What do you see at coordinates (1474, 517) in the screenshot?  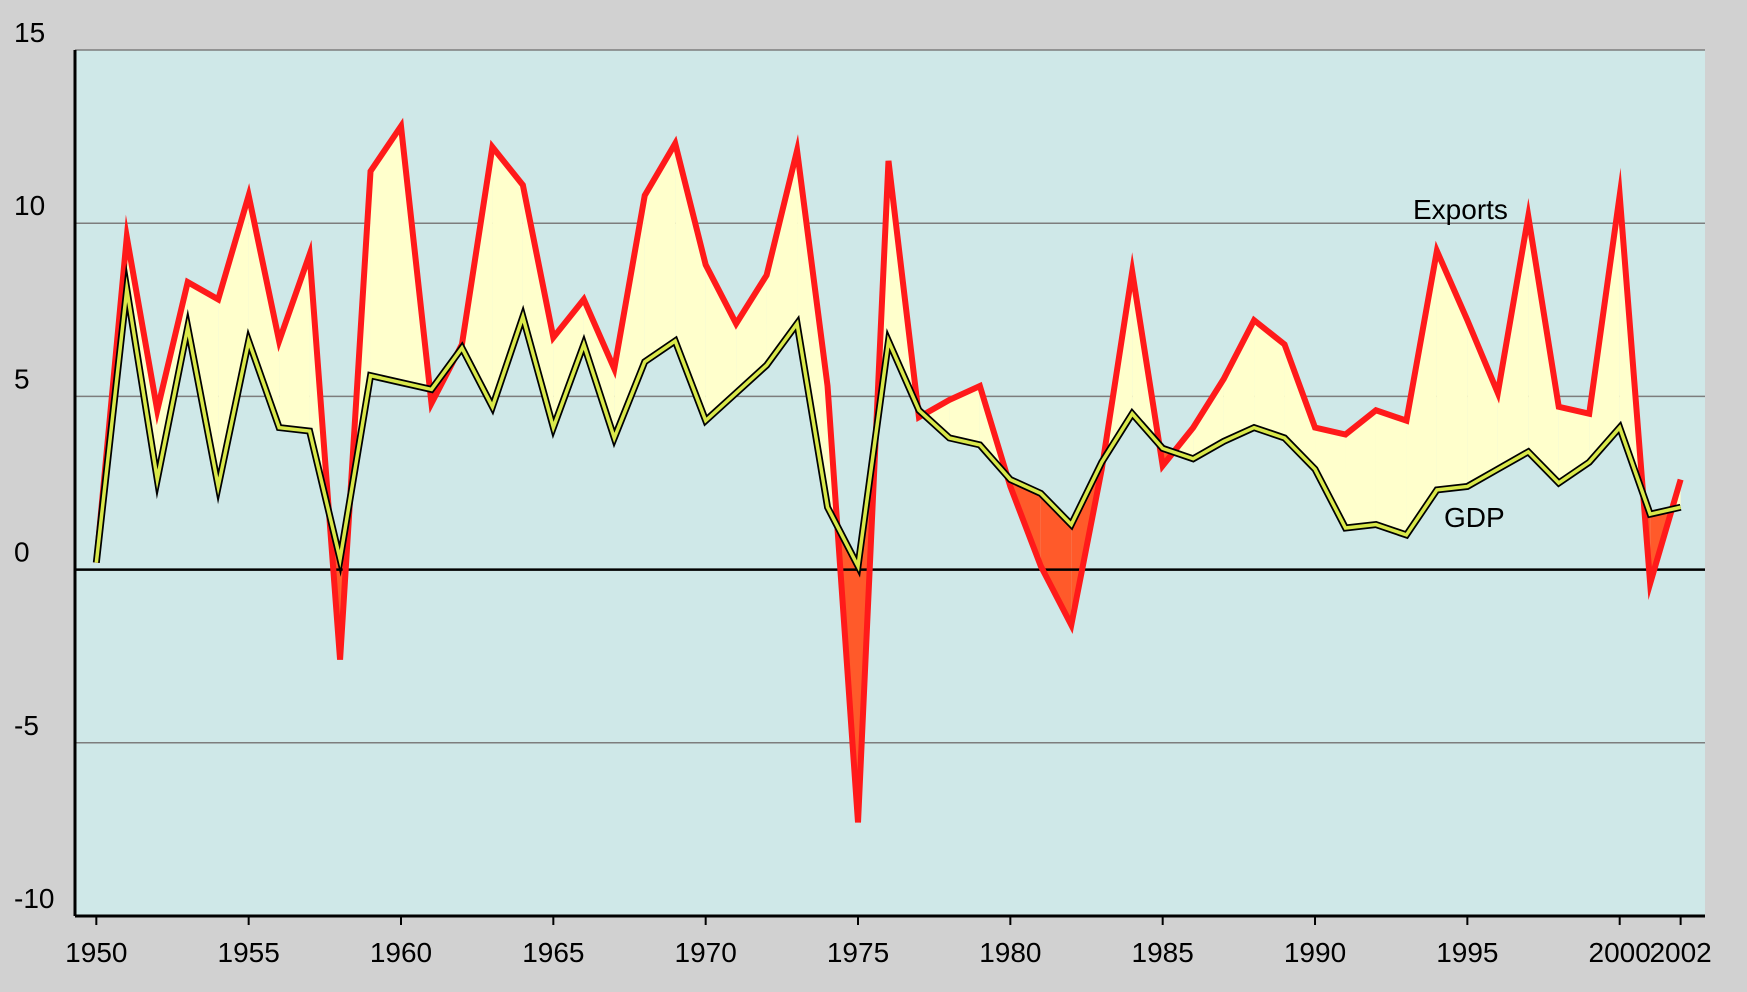 I see `series-label-gdp: GDP` at bounding box center [1474, 517].